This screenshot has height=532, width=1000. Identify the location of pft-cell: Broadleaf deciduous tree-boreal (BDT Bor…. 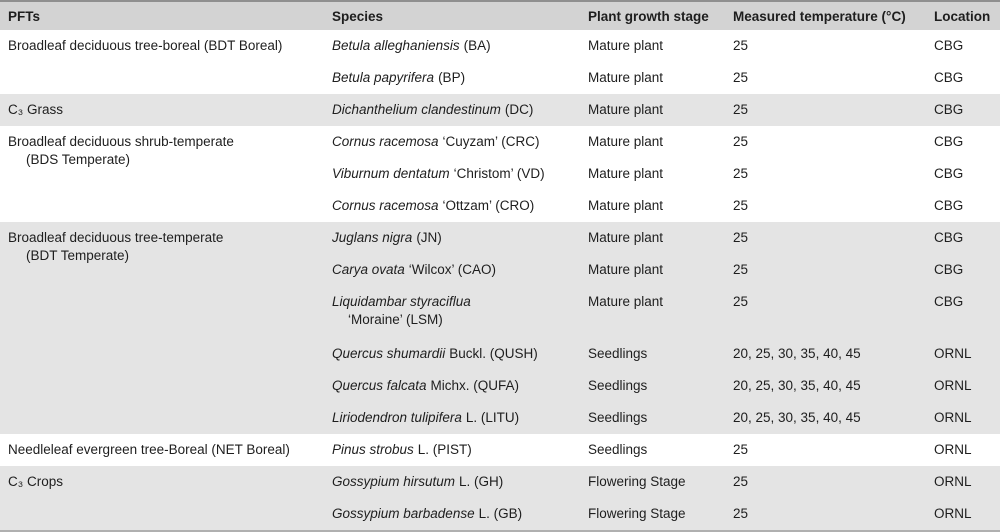
(170, 42).